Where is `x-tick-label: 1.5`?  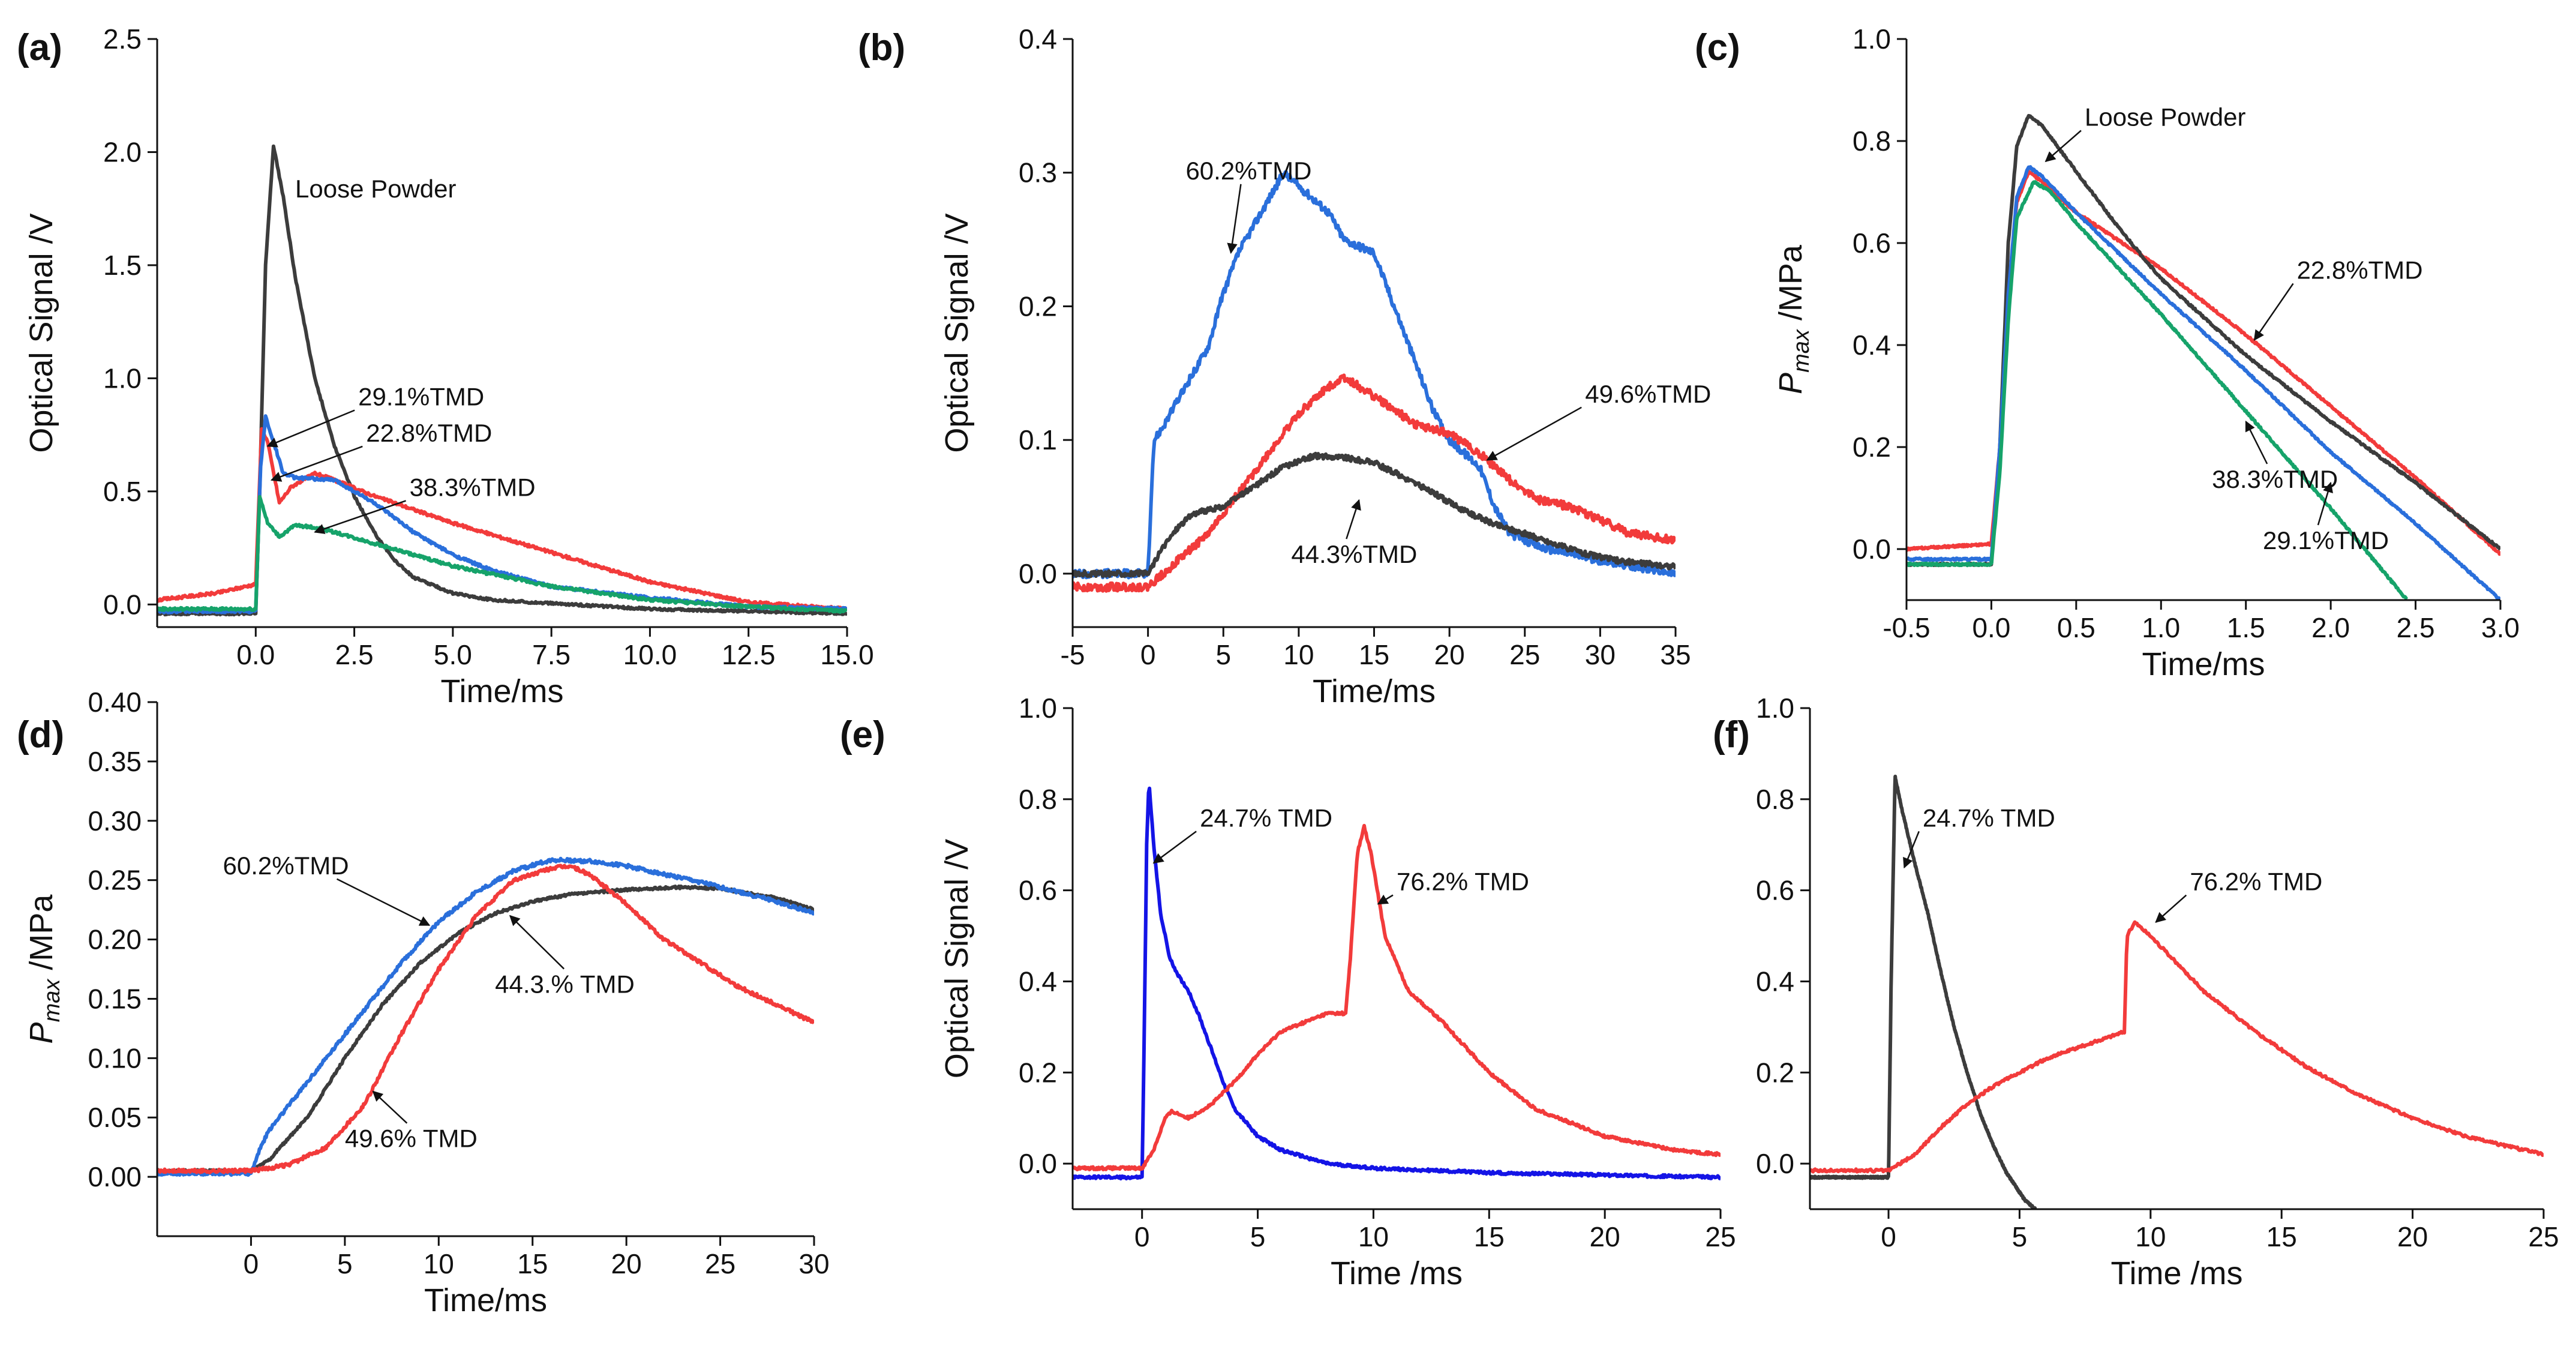 x-tick-label: 1.5 is located at coordinates (2246, 627).